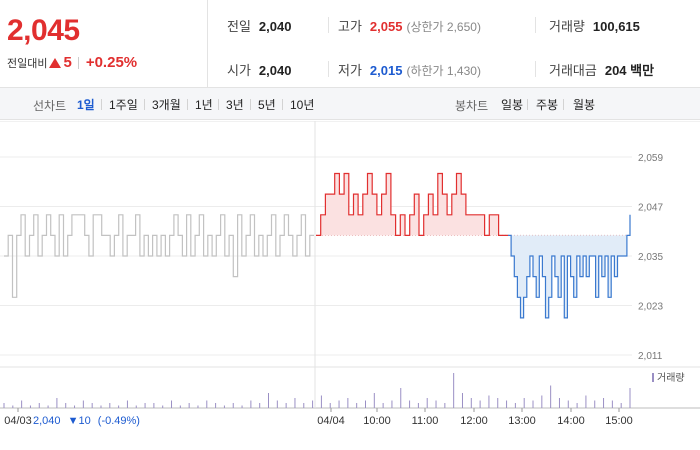  I want to click on today-up-price-line, so click(412, 204).